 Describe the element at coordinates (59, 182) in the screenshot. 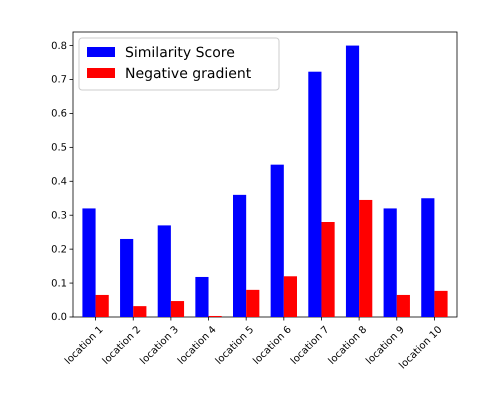

I see `y-tick-label: 0.4` at that location.